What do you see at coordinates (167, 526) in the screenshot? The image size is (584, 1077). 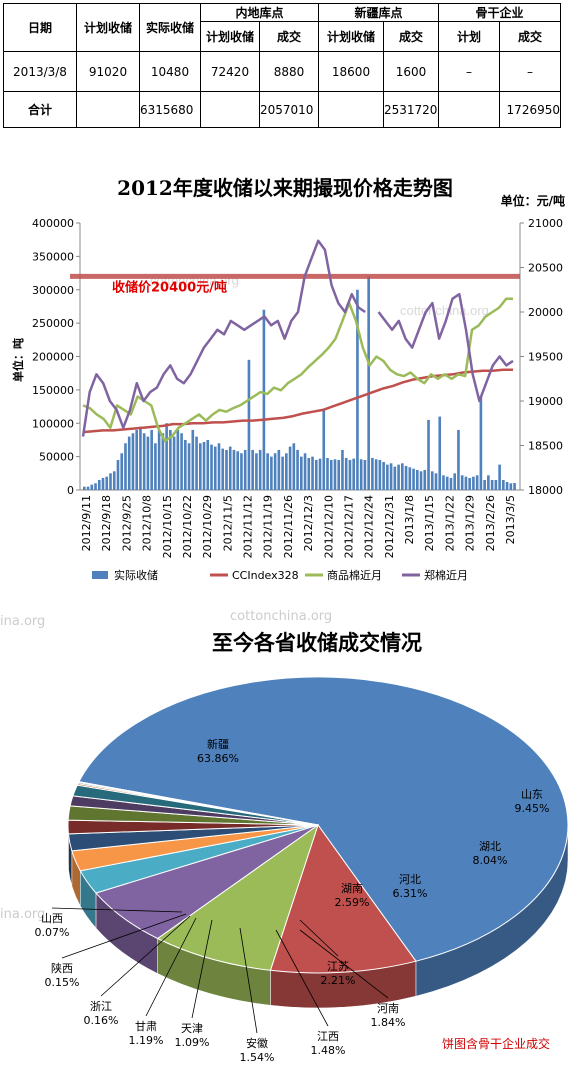 I see `x-tick-label: 2012/10/15` at bounding box center [167, 526].